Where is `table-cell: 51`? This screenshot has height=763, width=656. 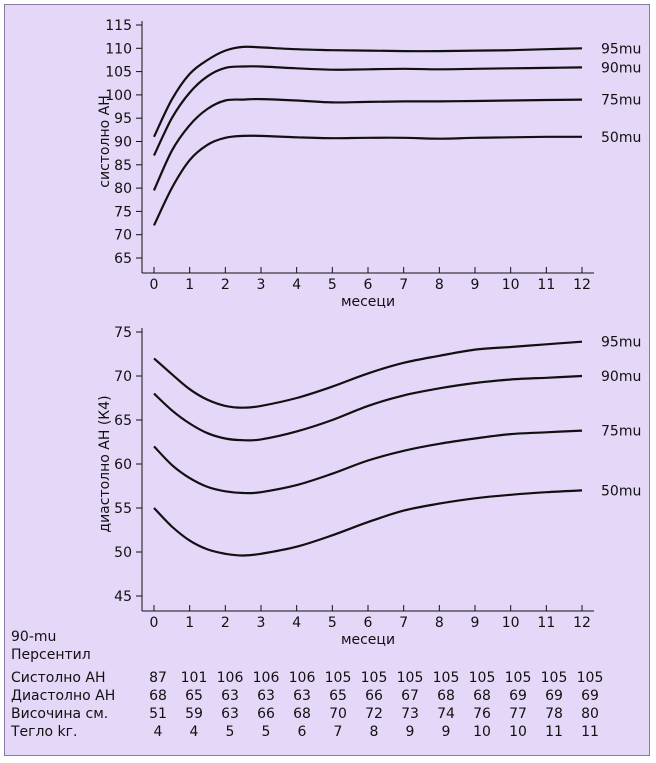
table-cell: 51 is located at coordinates (158, 714).